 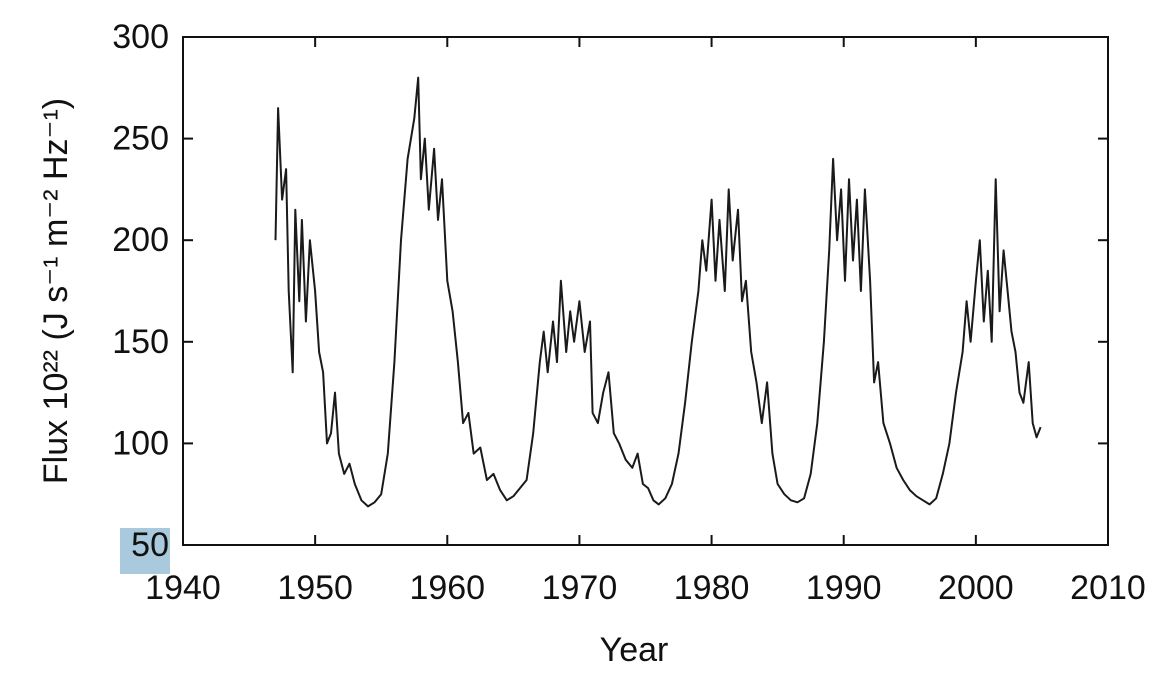 I want to click on x-tick-label: 1990, so click(x=844, y=588).